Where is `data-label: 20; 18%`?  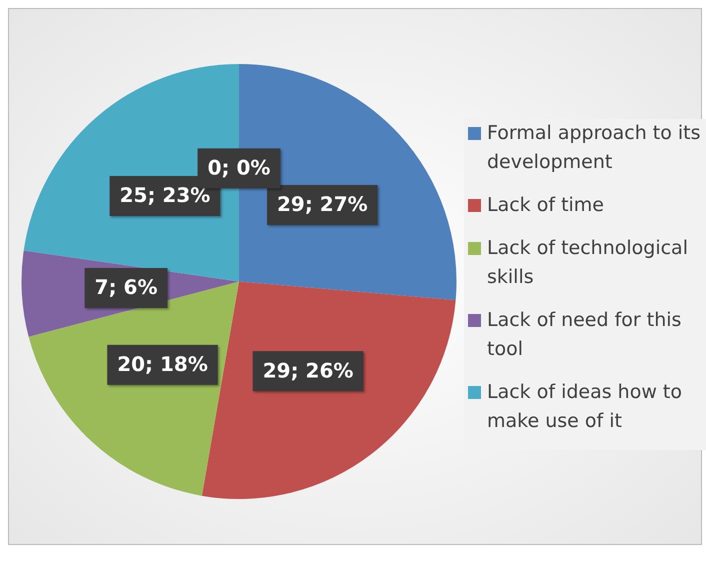
data-label: 20; 18% is located at coordinates (162, 364).